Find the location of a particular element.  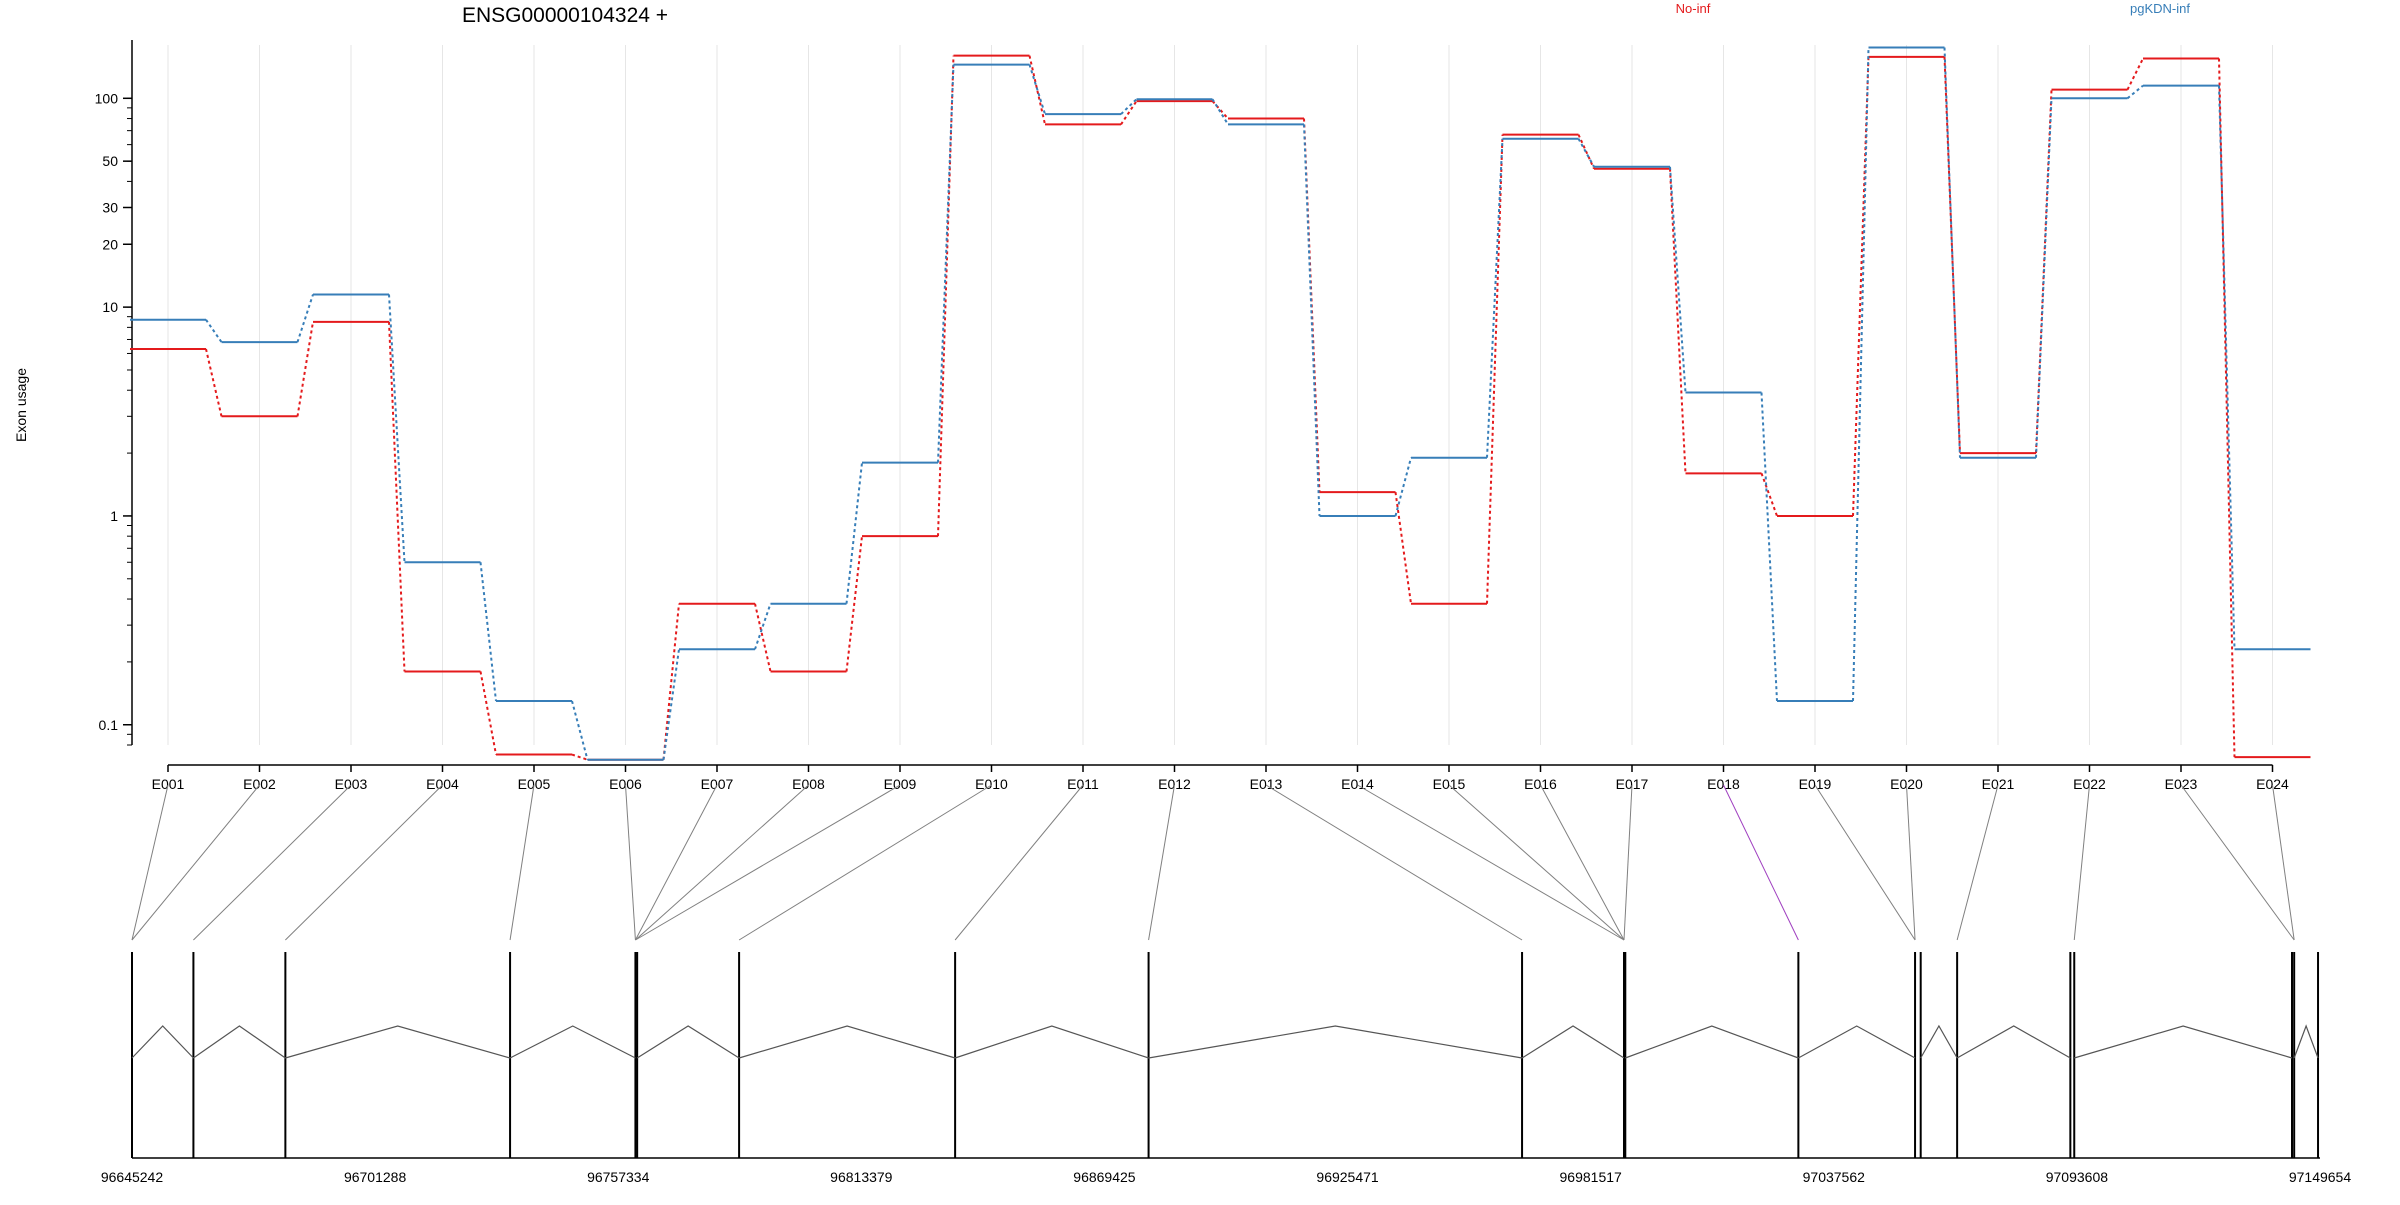

genomic-tick-label: 97093608 is located at coordinates (2077, 1177).